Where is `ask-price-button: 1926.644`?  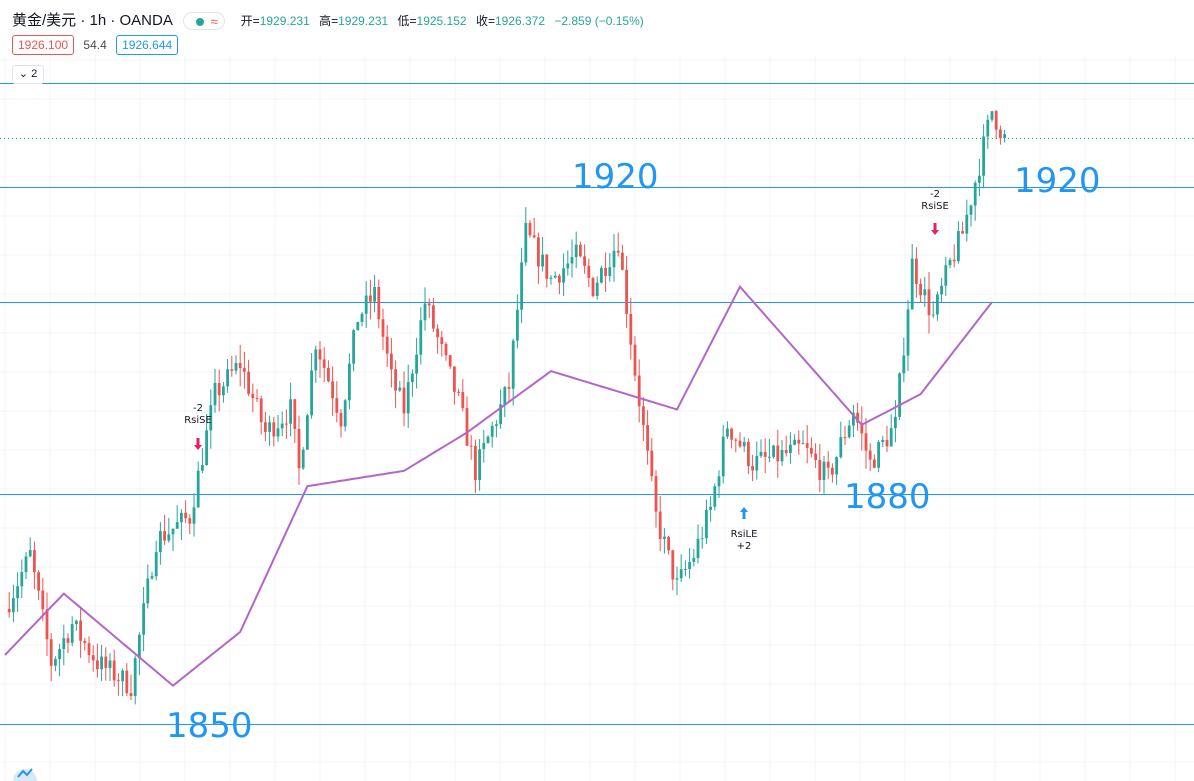 ask-price-button: 1926.644 is located at coordinates (147, 45).